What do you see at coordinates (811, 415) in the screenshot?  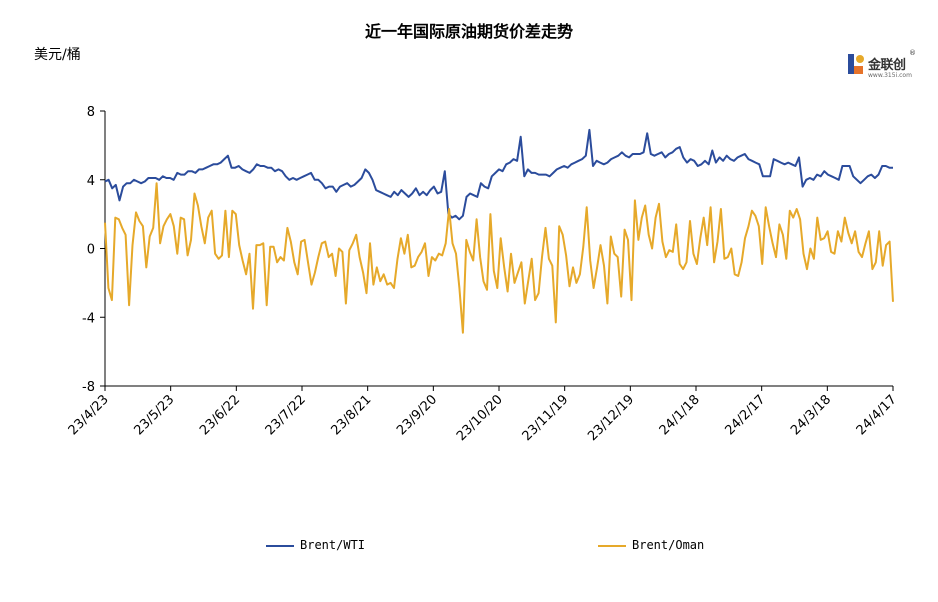 I see `x-tick-label: 24/3/18` at bounding box center [811, 415].